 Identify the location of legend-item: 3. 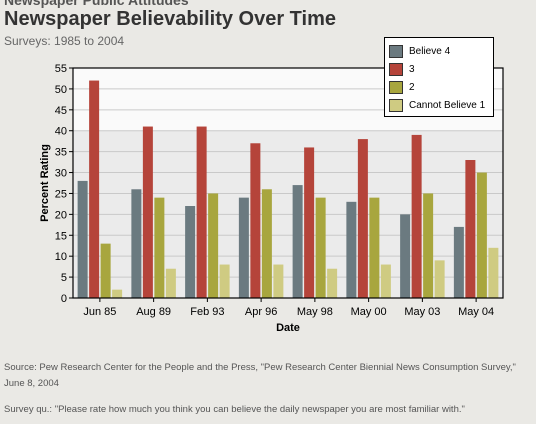
(439, 69).